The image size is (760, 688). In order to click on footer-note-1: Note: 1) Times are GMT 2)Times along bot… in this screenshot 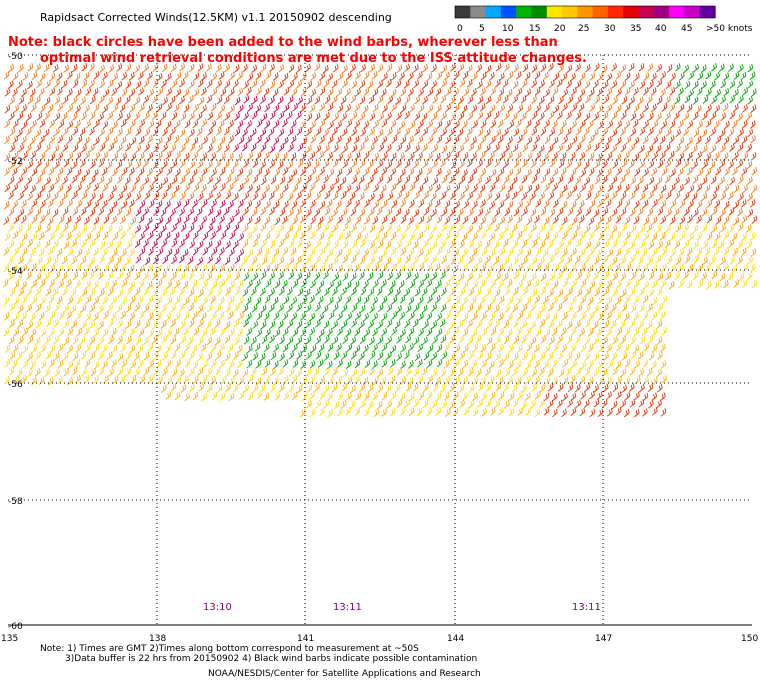, I will do `click(229, 649)`.